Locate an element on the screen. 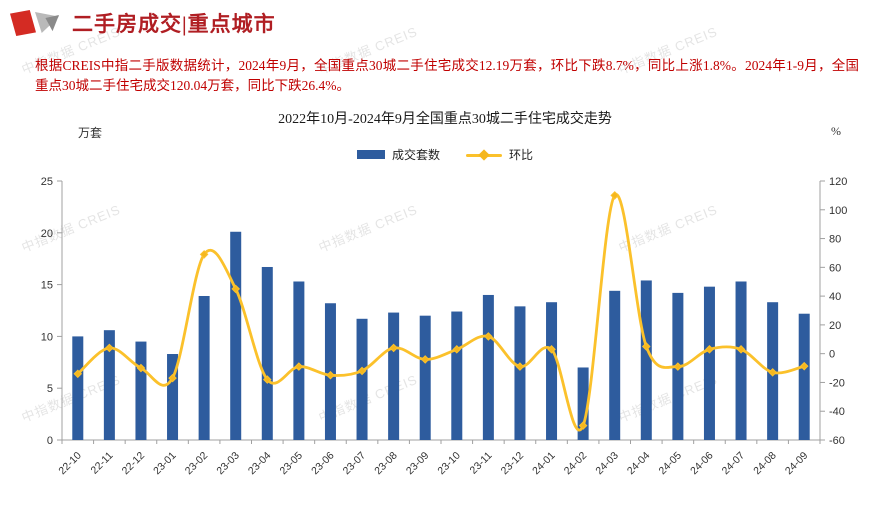  x-axis-label-23-02: 23-02 is located at coordinates (197, 464).